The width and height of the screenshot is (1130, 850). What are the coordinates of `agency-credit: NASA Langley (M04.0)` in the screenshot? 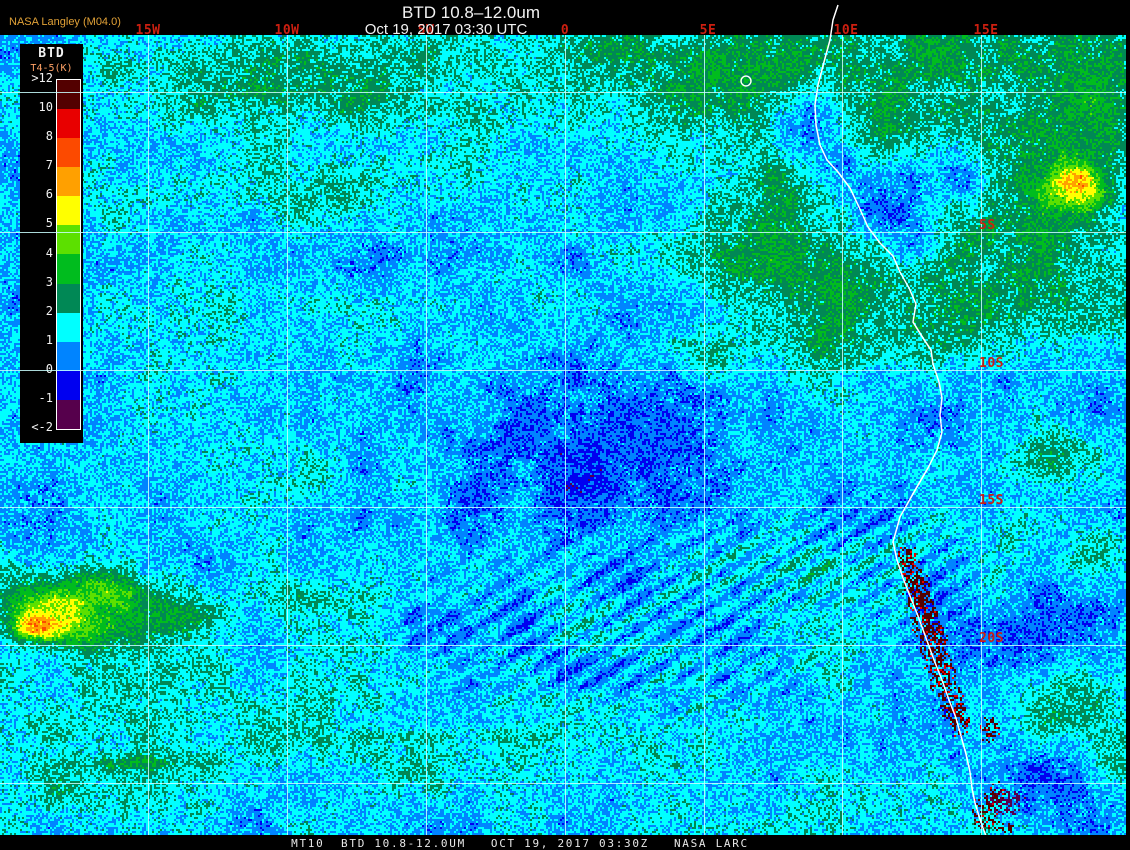 It's located at (65, 22).